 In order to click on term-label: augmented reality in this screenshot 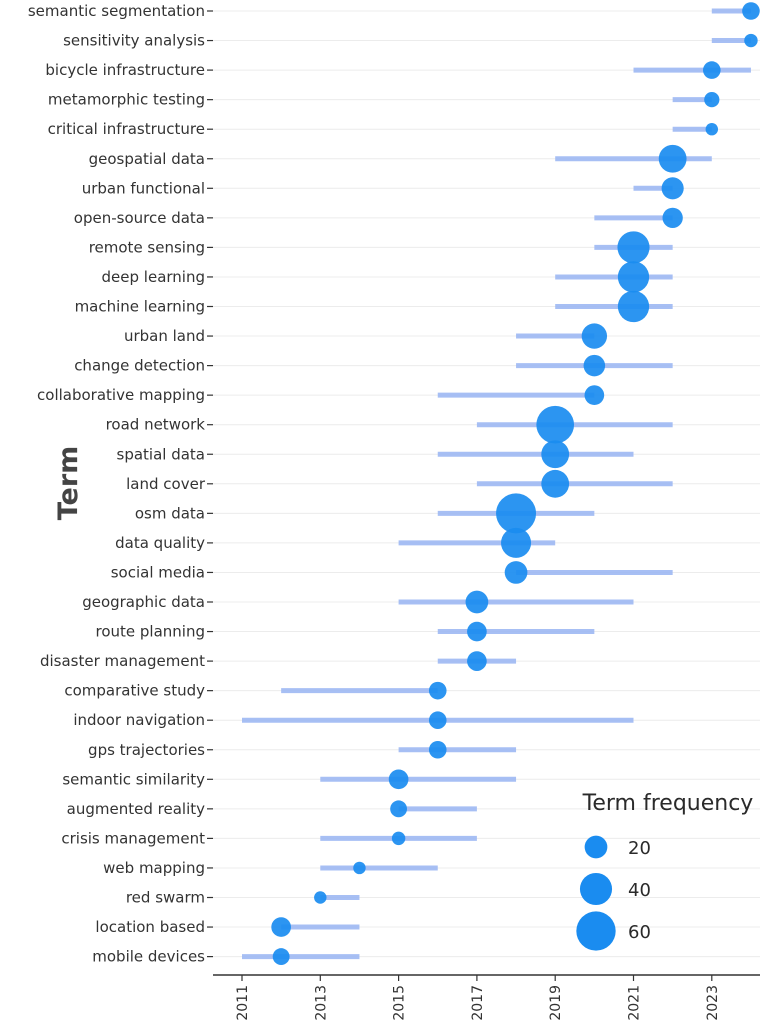, I will do `click(136, 809)`.